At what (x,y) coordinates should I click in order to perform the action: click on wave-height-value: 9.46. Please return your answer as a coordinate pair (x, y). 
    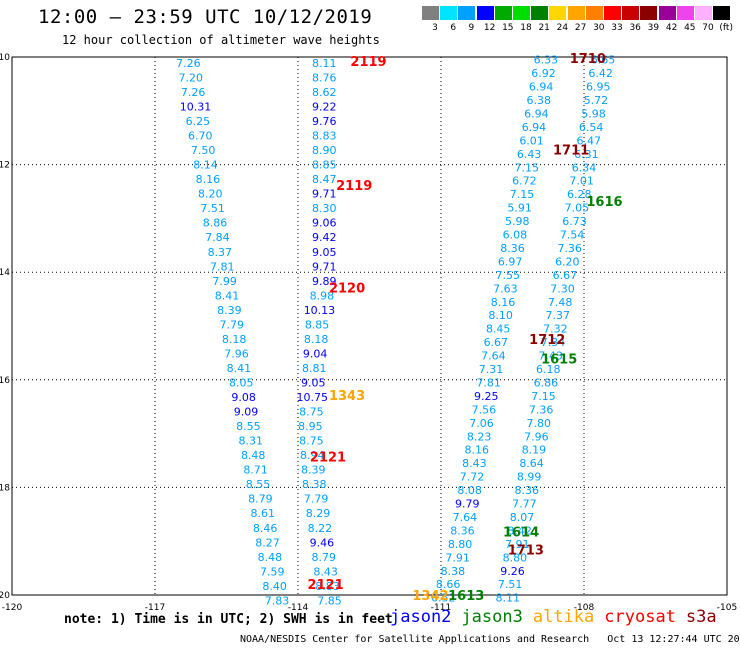
    Looking at the image, I should click on (322, 542).